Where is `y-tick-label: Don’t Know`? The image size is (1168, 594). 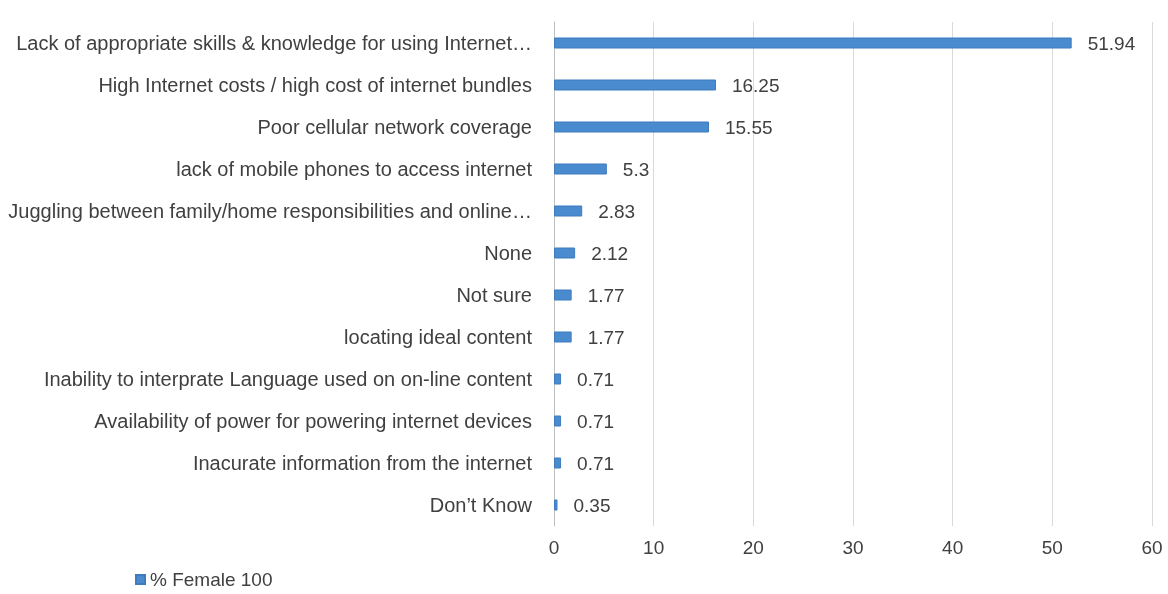
y-tick-label: Don’t Know is located at coordinates (481, 505).